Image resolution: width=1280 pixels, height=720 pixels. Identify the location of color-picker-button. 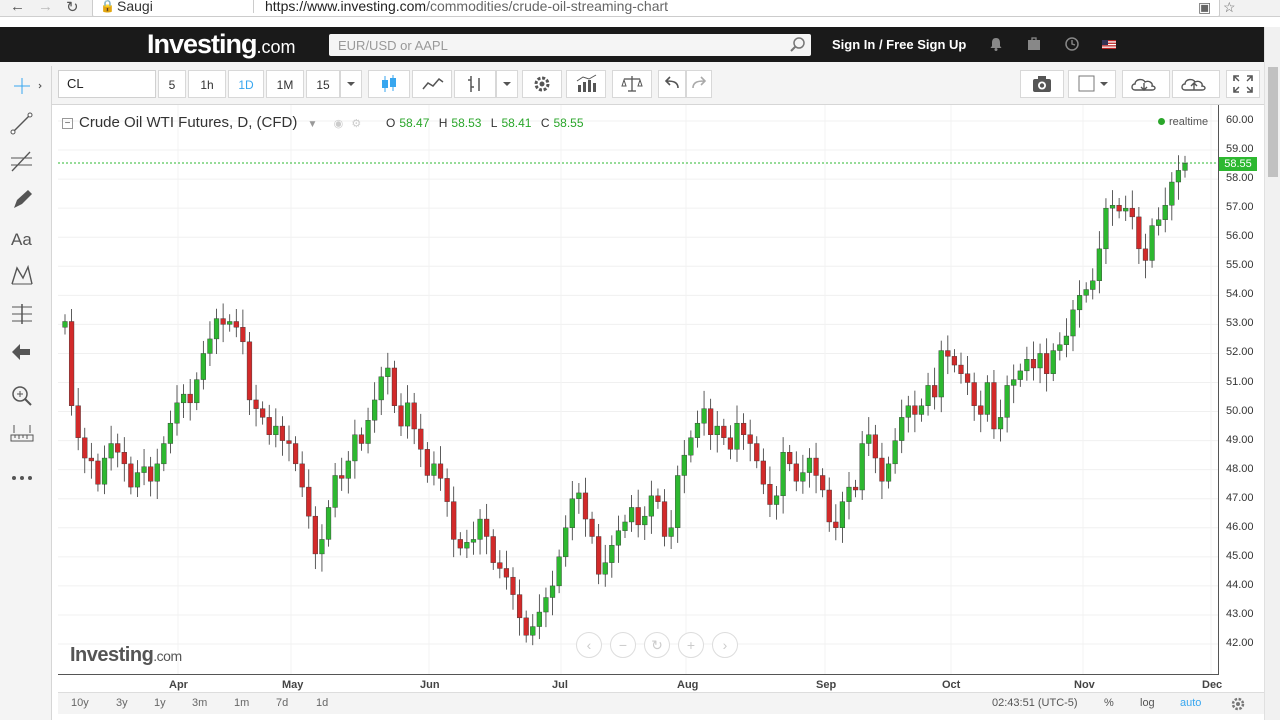
(1092, 84).